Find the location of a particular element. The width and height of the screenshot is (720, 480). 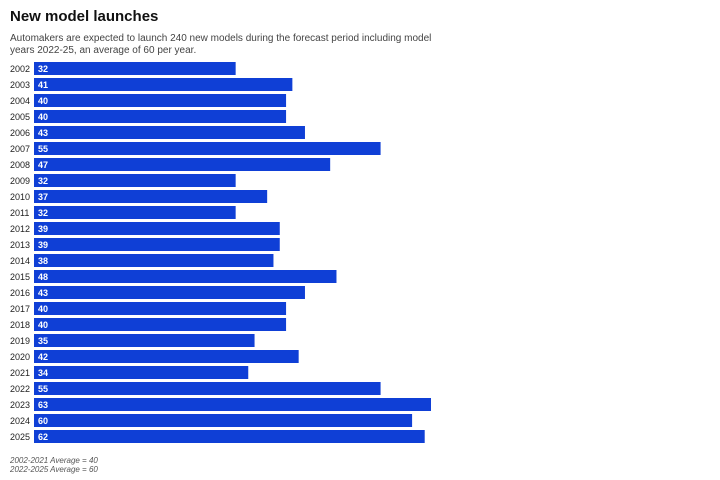

data-label-2009: 32 is located at coordinates (43, 181).